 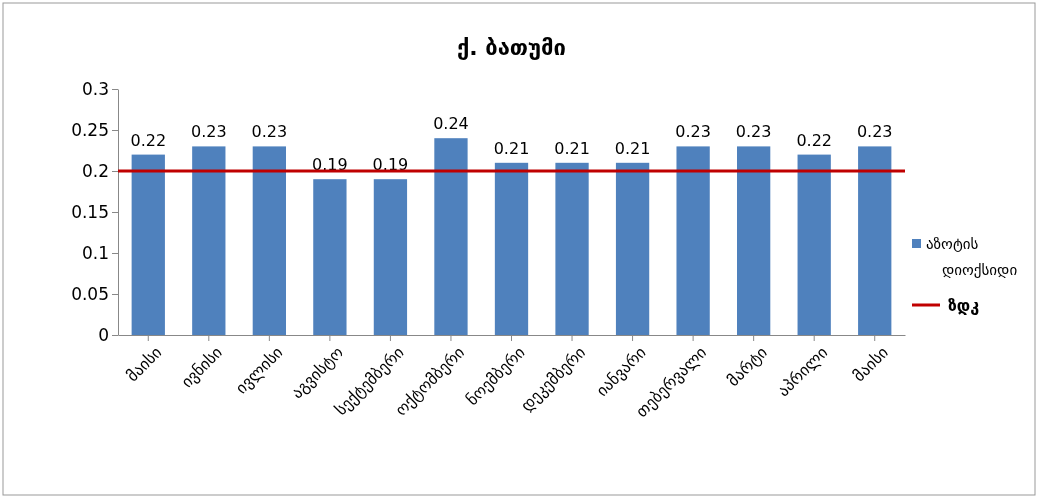 What do you see at coordinates (90, 211) in the screenshot?
I see `y-tick-label: 0.15` at bounding box center [90, 211].